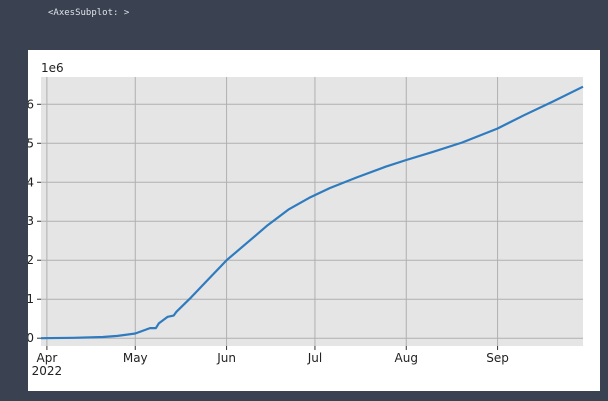  Describe the element at coordinates (31, 104) in the screenshot. I see `y-tick-label: 6` at that location.